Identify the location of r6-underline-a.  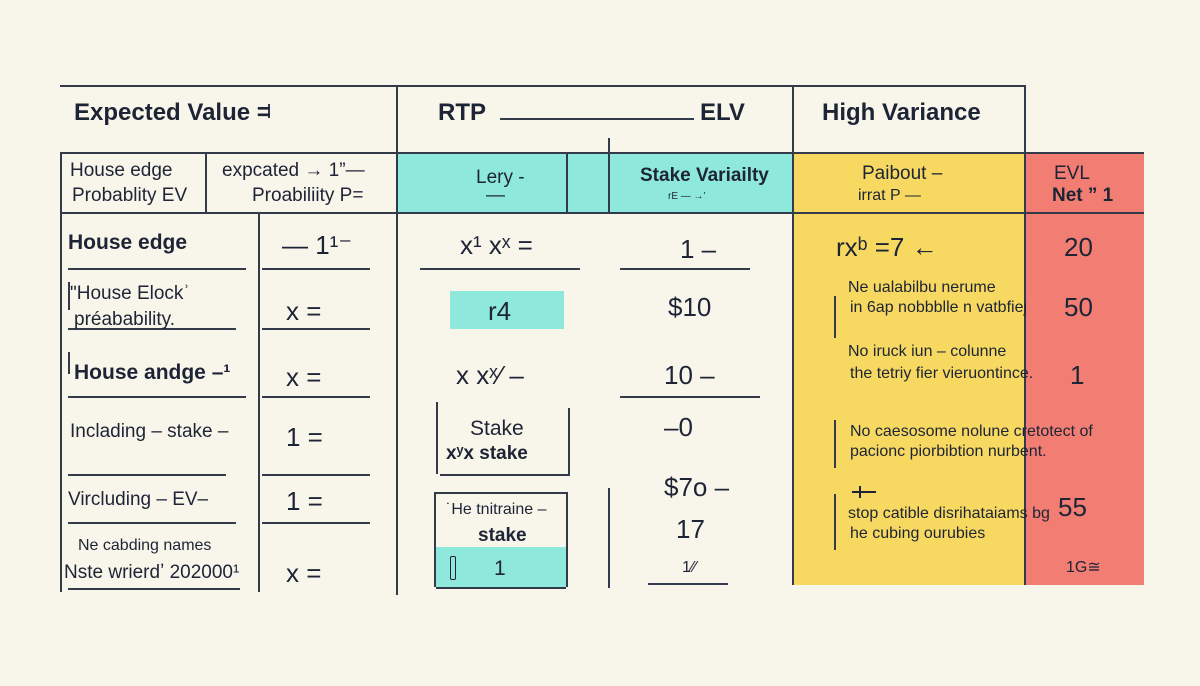
(154, 589).